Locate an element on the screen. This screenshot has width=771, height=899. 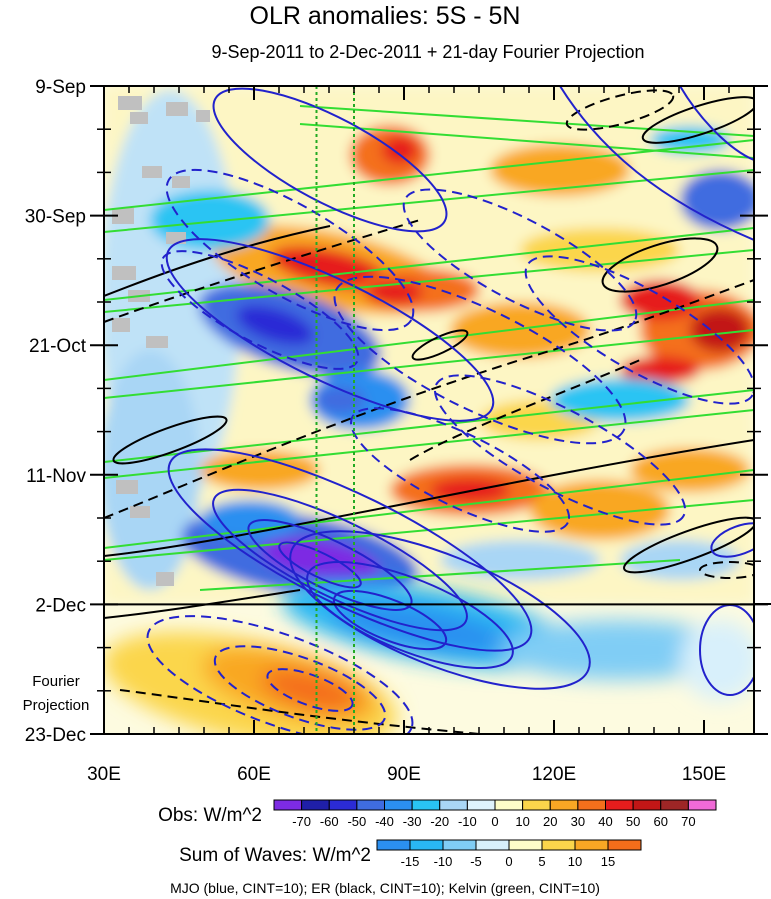
x-tick-label: 60E is located at coordinates (254, 774).